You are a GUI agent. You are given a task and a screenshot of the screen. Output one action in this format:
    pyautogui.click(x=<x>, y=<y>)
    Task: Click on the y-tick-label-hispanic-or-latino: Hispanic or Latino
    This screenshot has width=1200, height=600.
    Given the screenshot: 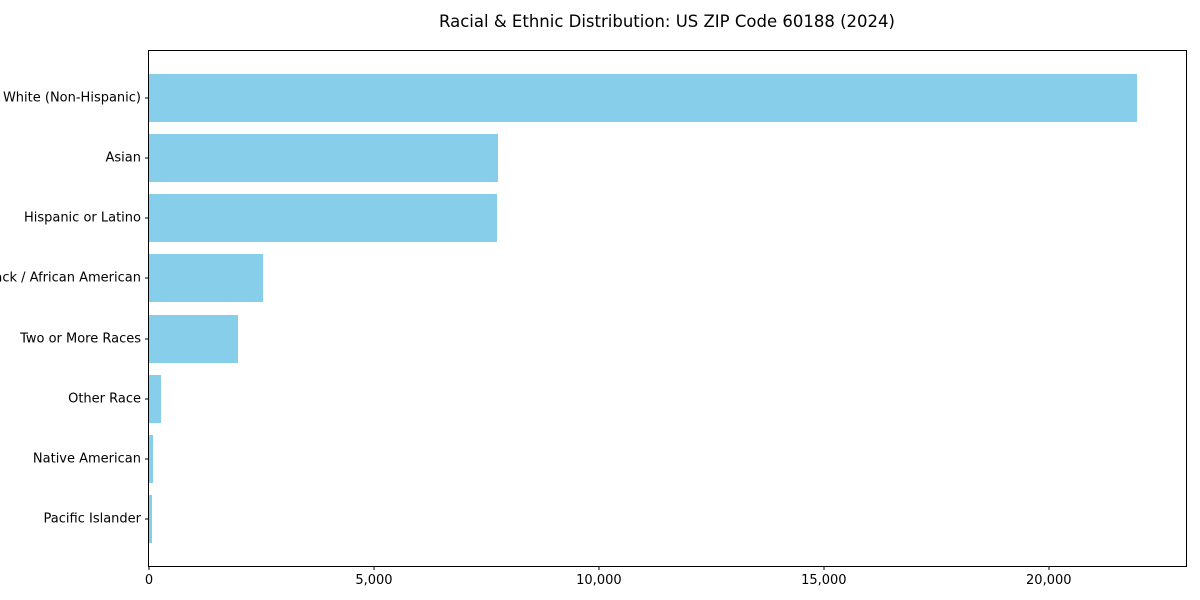 What is the action you would take?
    pyautogui.click(x=82, y=218)
    